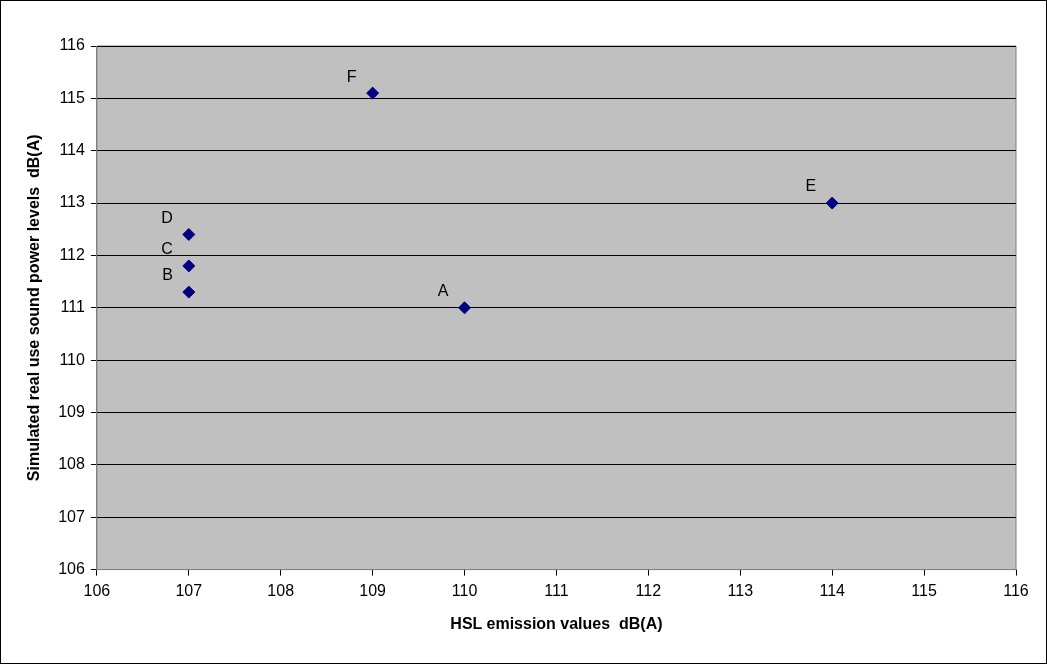 The width and height of the screenshot is (1047, 664). What do you see at coordinates (72, 307) in the screenshot?
I see `y-tick-label: 111` at bounding box center [72, 307].